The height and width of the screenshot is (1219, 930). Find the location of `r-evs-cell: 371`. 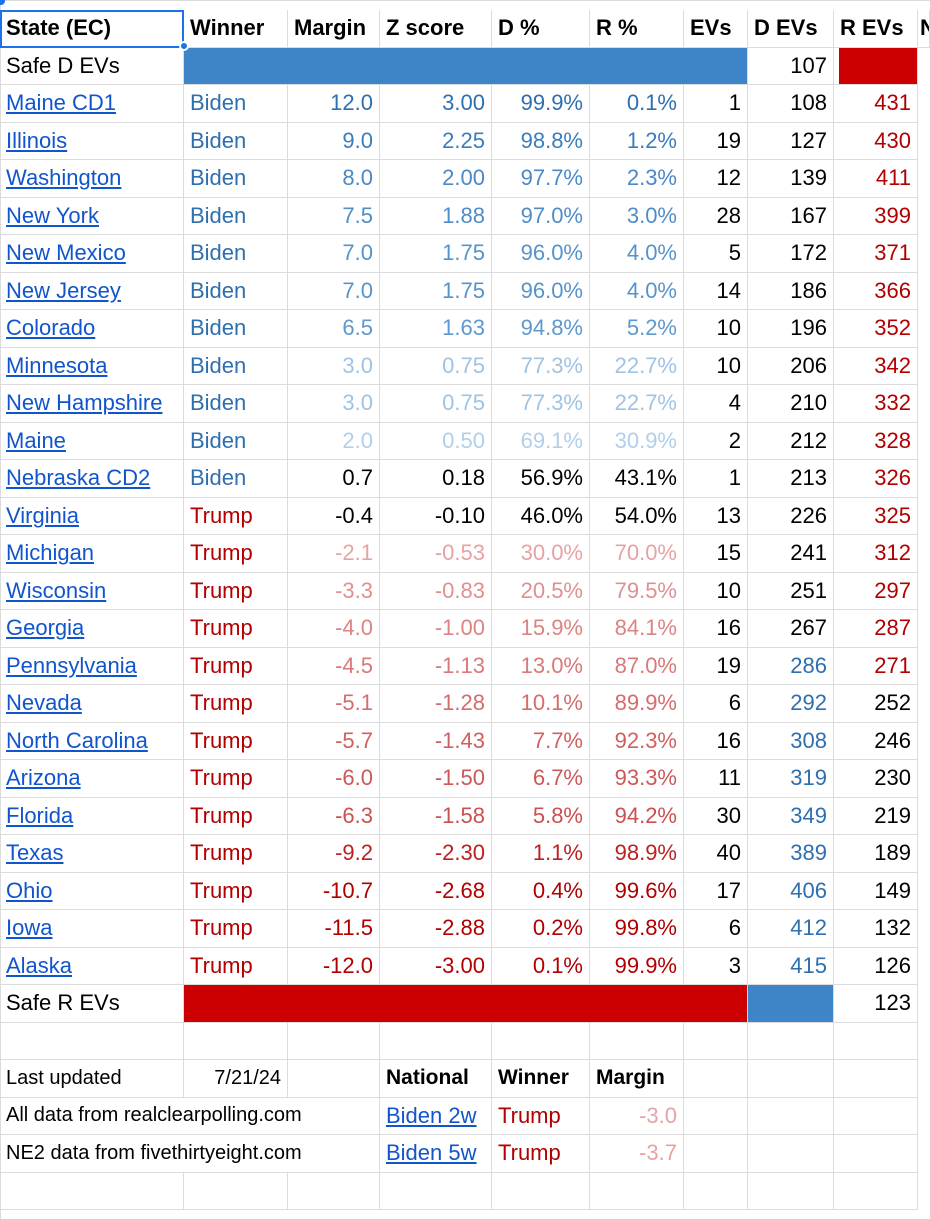

r-evs-cell: 371 is located at coordinates (876, 254).